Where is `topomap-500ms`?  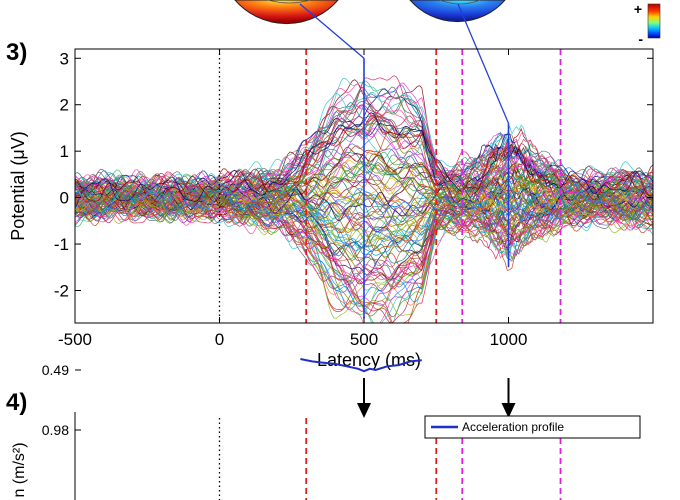 topomap-500ms is located at coordinates (286, 12).